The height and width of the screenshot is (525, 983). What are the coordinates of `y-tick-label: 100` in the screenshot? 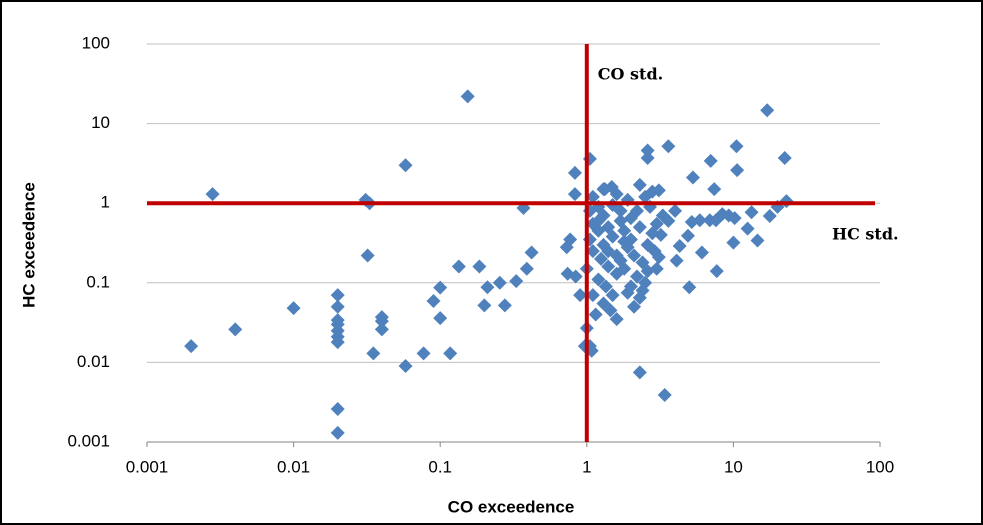 It's located at (96, 42).